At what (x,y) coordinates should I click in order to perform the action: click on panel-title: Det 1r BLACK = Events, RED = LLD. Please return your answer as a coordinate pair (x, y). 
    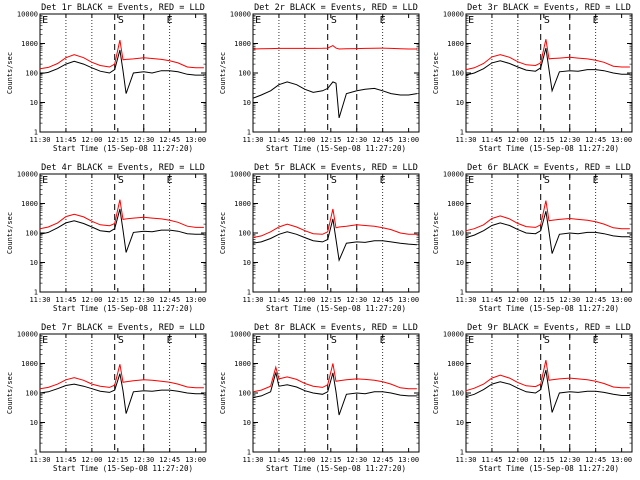
    Looking at the image, I should click on (123, 8).